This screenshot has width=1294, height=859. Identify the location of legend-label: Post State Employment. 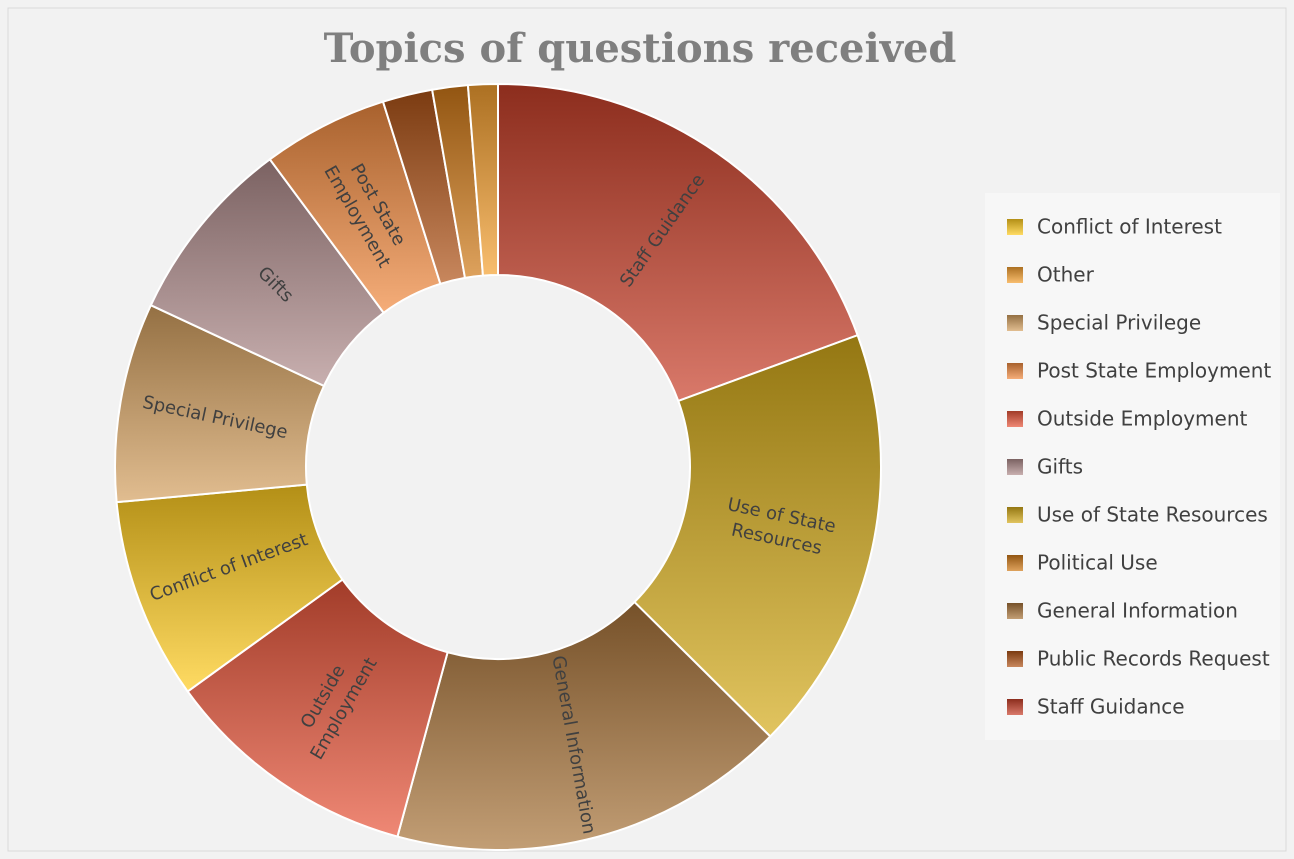
(1154, 371).